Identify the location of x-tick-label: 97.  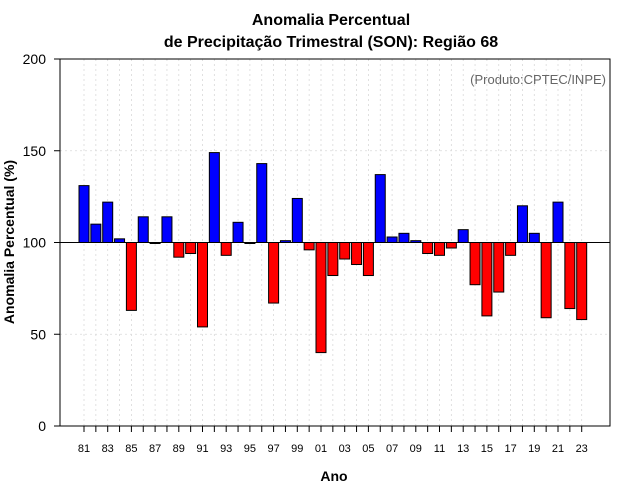
(273, 449).